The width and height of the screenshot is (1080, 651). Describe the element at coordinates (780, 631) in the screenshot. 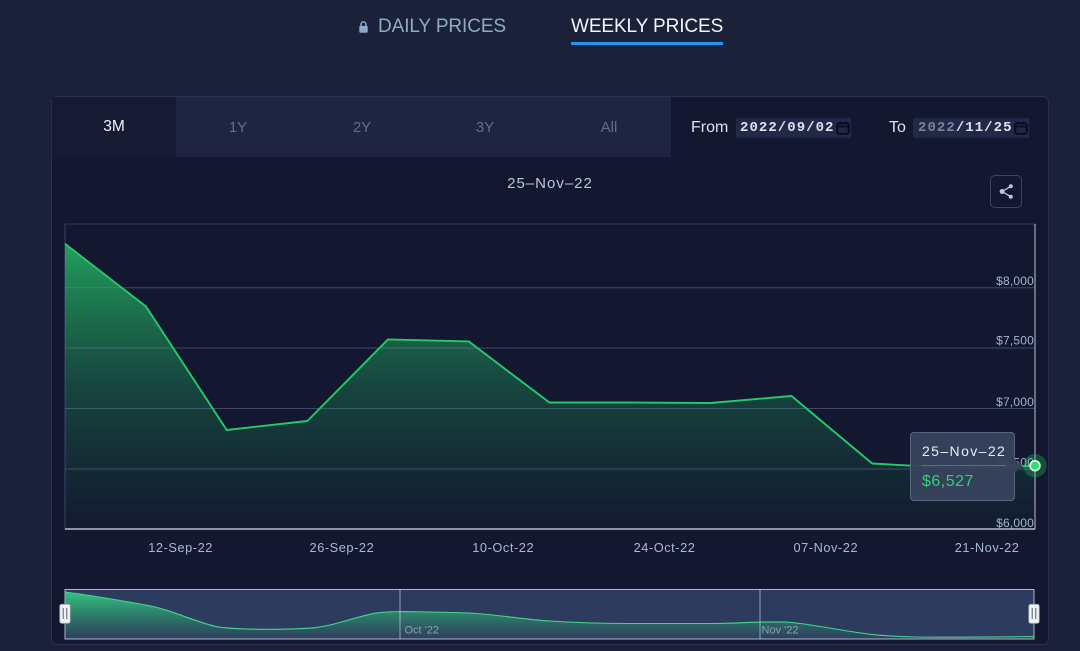

I see `svg-text: Nov '22` at that location.